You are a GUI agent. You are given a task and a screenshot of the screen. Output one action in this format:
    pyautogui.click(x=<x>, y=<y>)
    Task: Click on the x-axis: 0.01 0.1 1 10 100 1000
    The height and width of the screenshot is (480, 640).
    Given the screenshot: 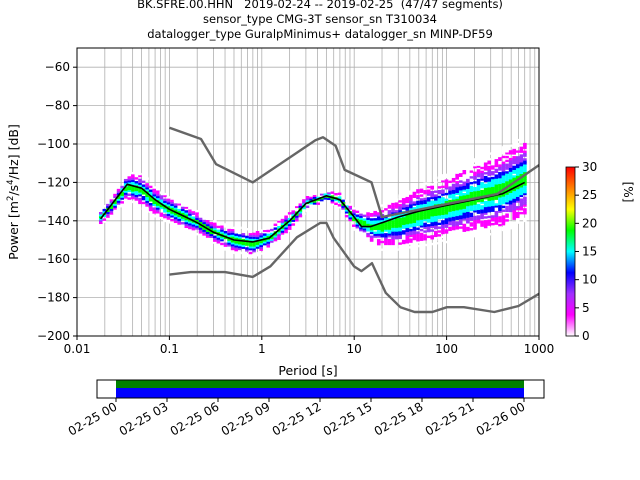 What is the action you would take?
    pyautogui.click(x=309, y=346)
    